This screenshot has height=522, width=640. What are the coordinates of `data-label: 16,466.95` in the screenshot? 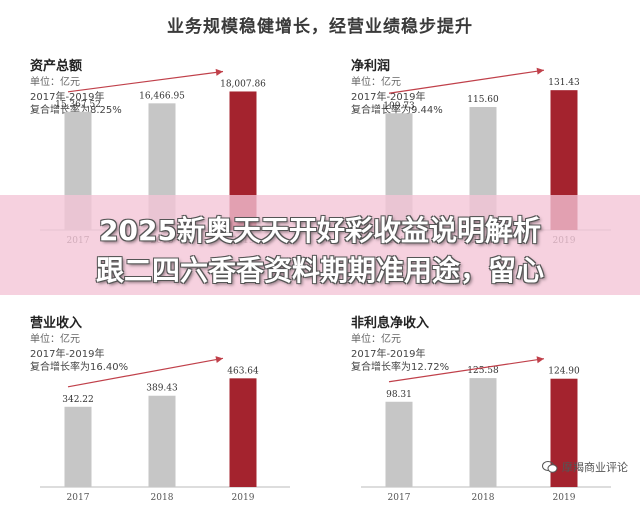 It's located at (162, 96).